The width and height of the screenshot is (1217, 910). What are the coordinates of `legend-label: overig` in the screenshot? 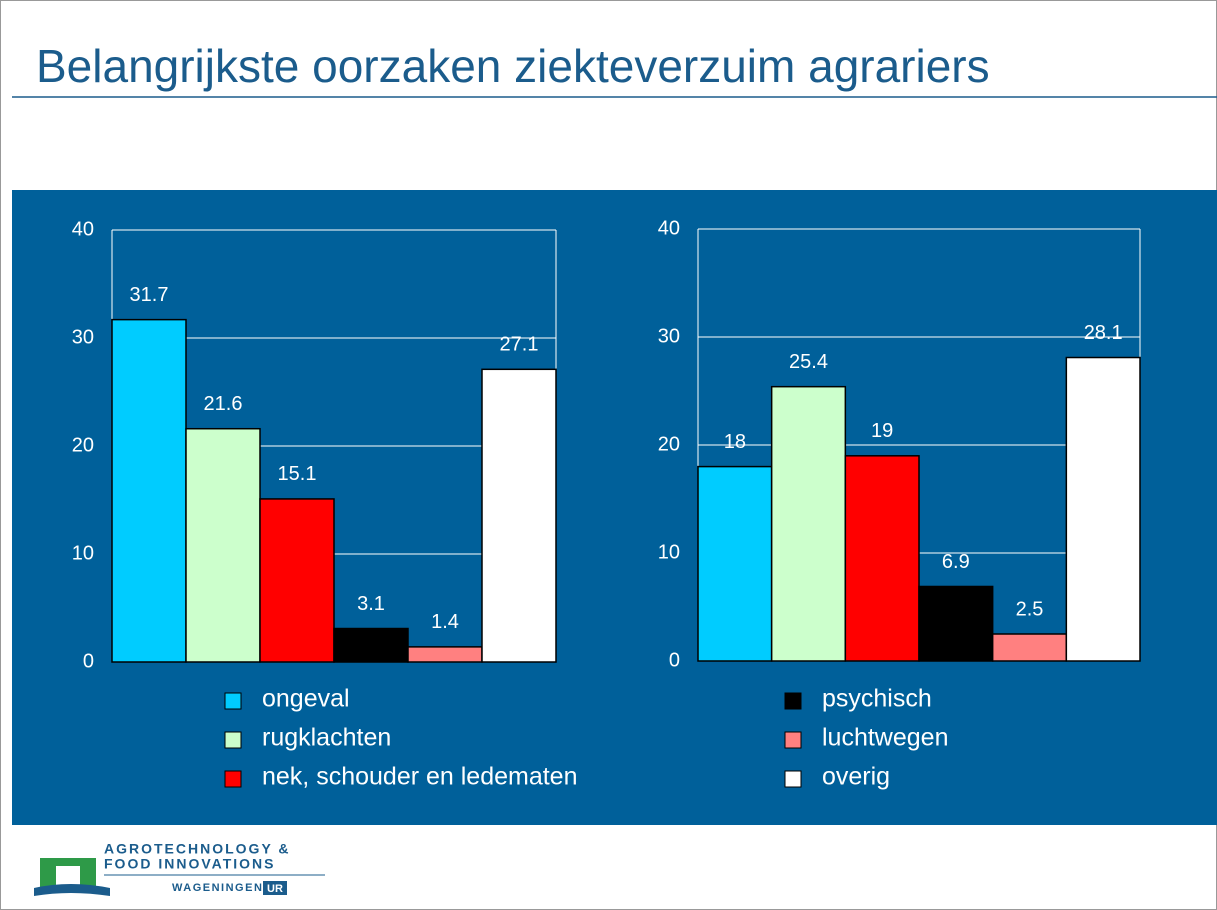 It's located at (856, 777).